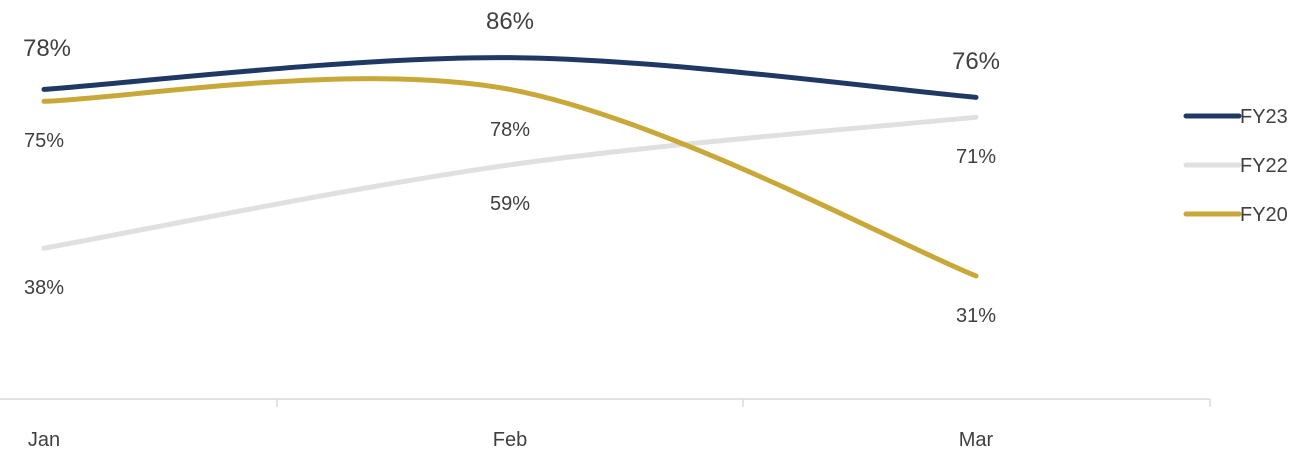  Describe the element at coordinates (605, 402) in the screenshot. I see `x-axis` at that location.